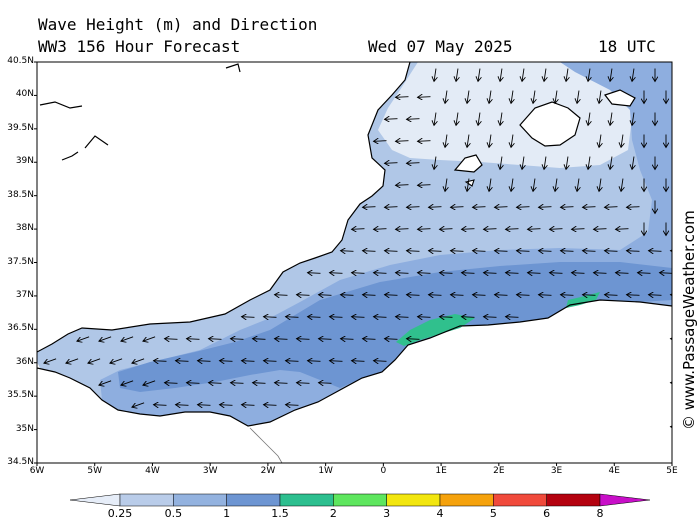 Image resolution: width=700 pixels, height=525 pixels. I want to click on longitude-label: 3E, so click(556, 471).